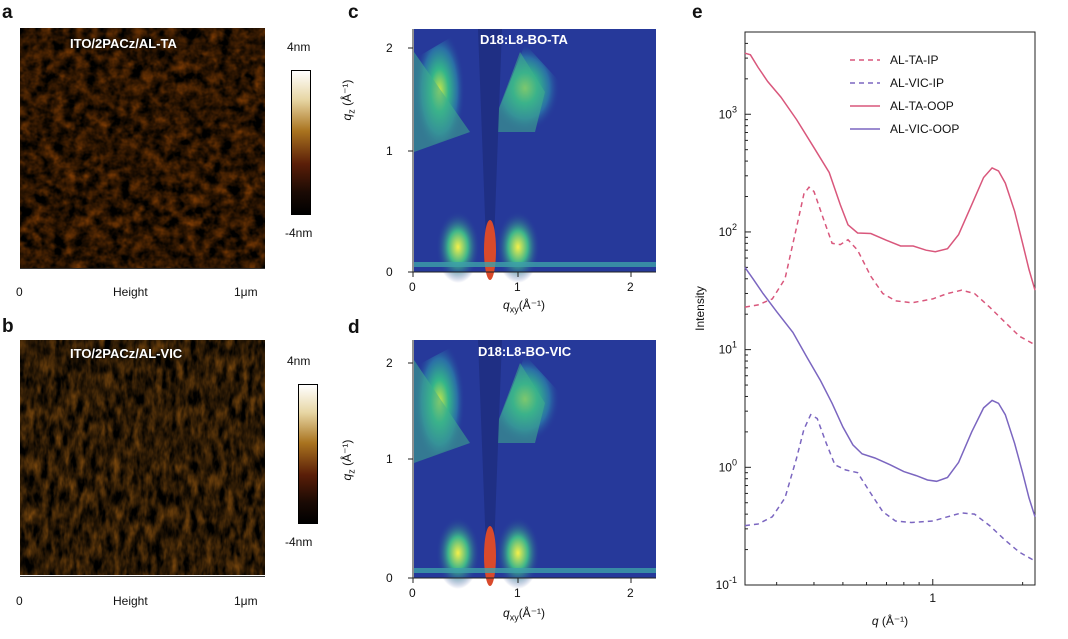 The image size is (1068, 639). What do you see at coordinates (525, 351) in the screenshot?
I see `giwaxs-label-vic: D18:L8-BO-VIC` at bounding box center [525, 351].